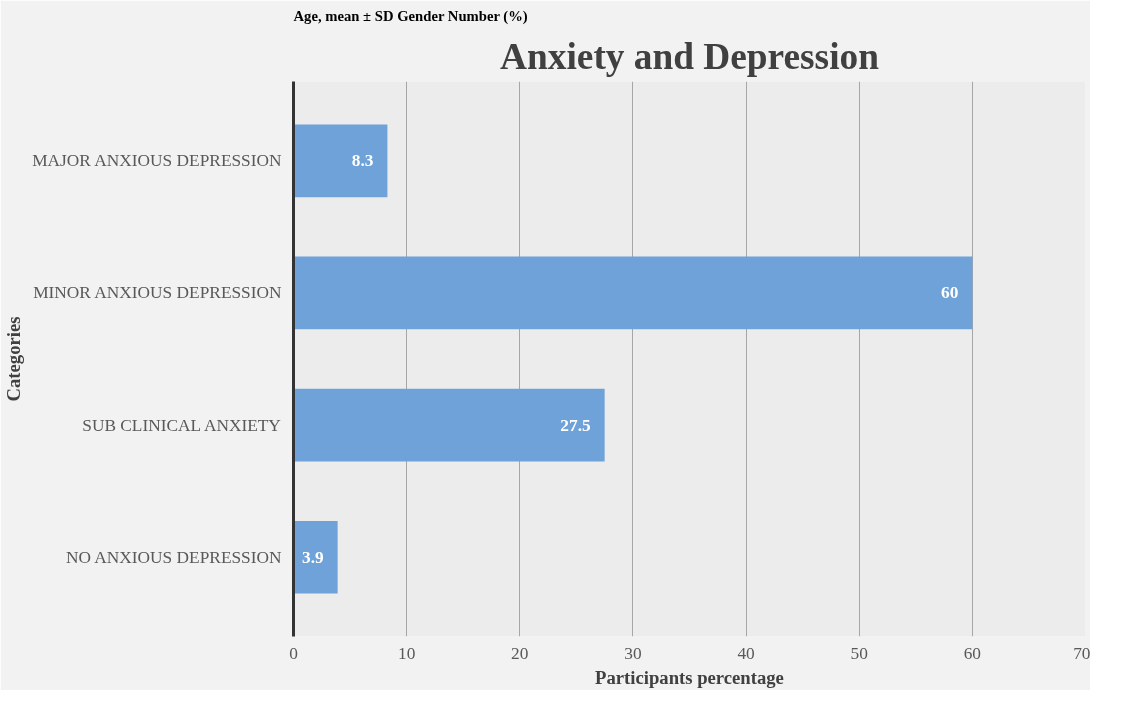  Describe the element at coordinates (14, 359) in the screenshot. I see `y-axis-title: Categories` at that location.